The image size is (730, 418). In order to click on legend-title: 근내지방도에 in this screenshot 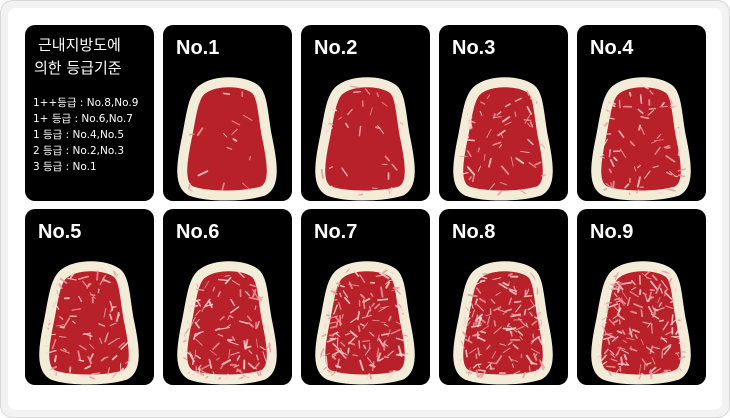, I will do `click(79, 45)`.